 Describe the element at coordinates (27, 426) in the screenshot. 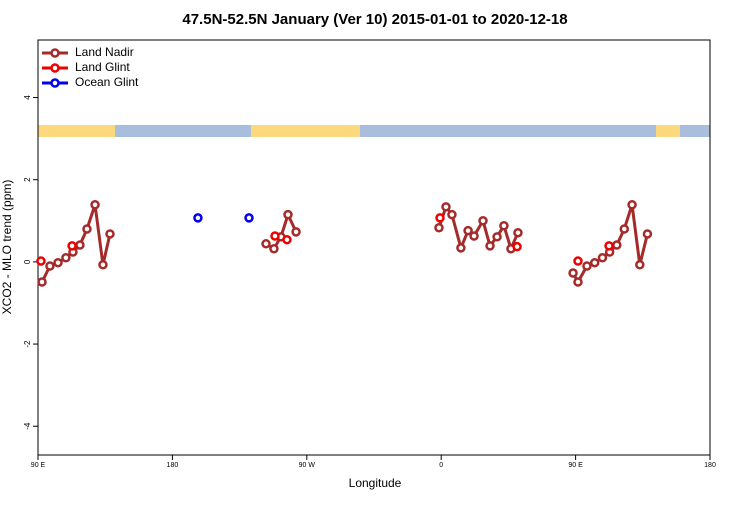

I see `y-tick-label: -4` at that location.